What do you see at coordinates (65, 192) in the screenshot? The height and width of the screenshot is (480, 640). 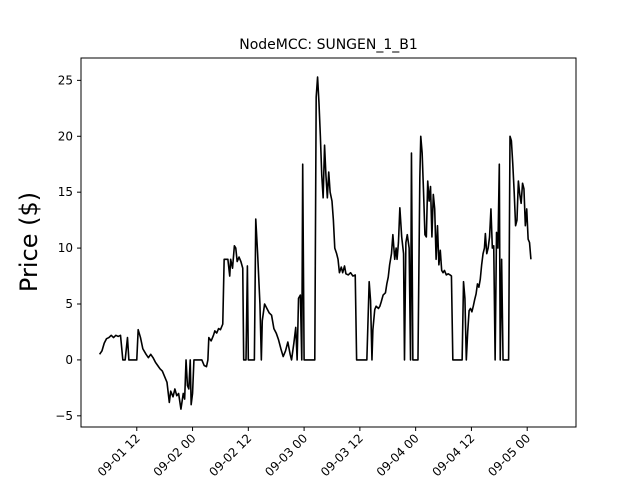 I see `y-tick-label: 15` at bounding box center [65, 192].